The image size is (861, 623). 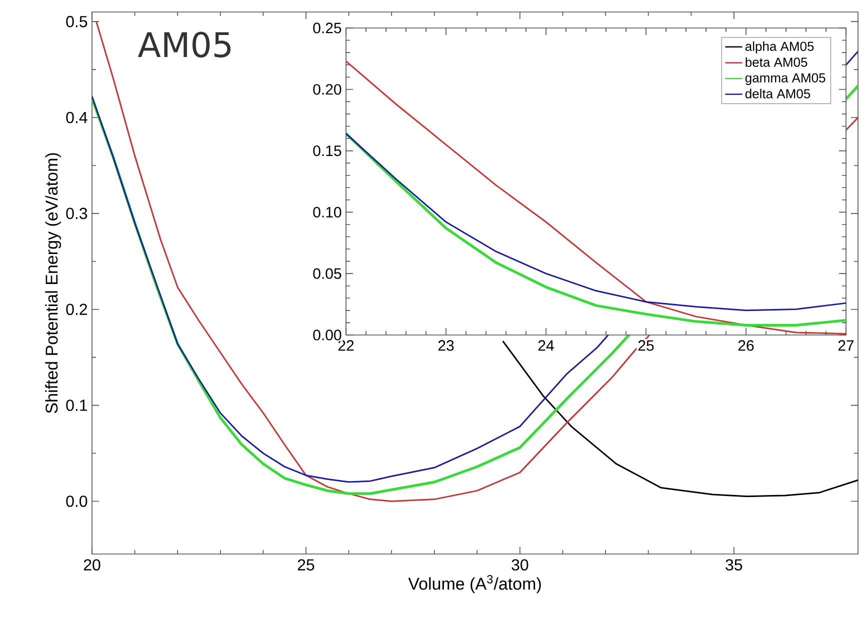 I want to click on y-tick-label: 0.25, so click(x=327, y=28).